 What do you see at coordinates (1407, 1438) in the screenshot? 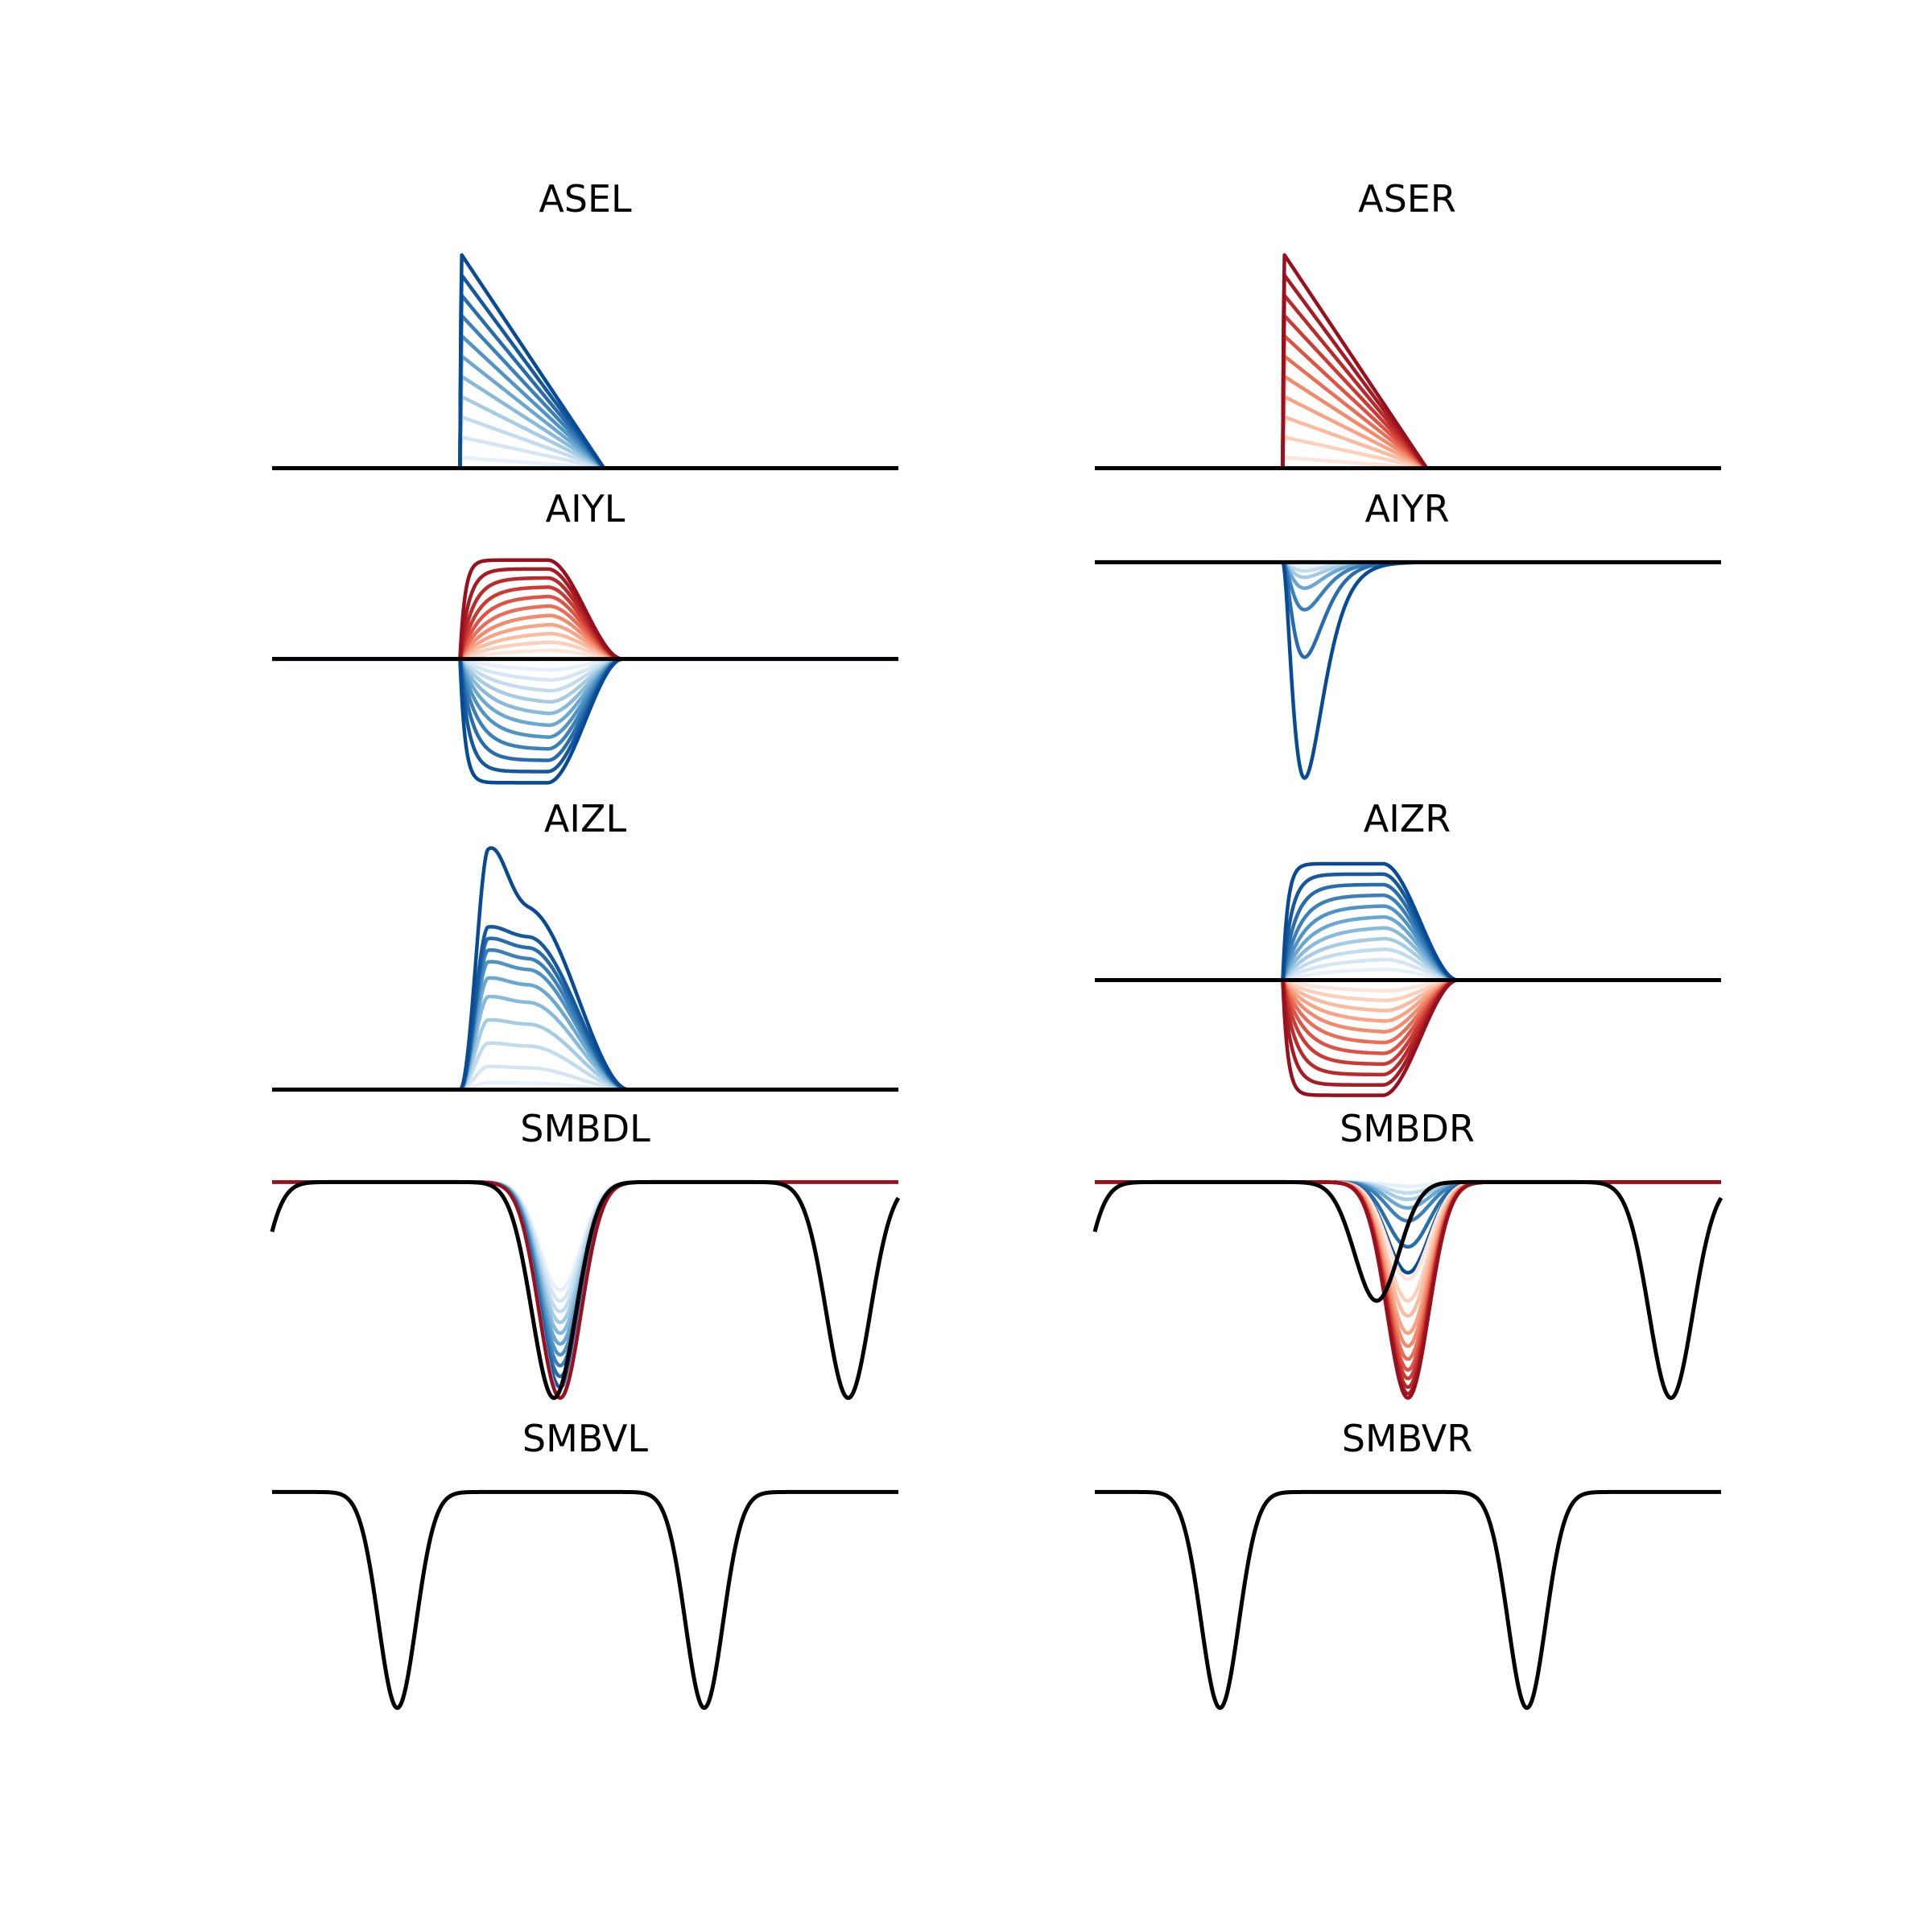
I see `panel-title-smbvr: SMBVR` at bounding box center [1407, 1438].